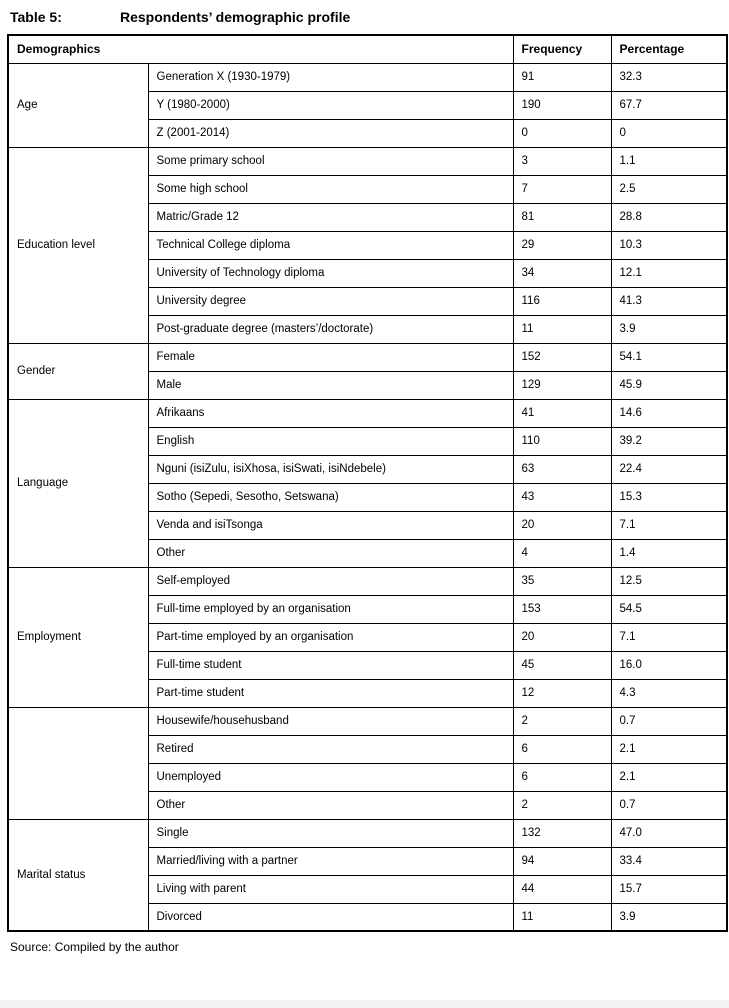 The height and width of the screenshot is (1008, 729). I want to click on percentage-cell: 22.4, so click(669, 469).